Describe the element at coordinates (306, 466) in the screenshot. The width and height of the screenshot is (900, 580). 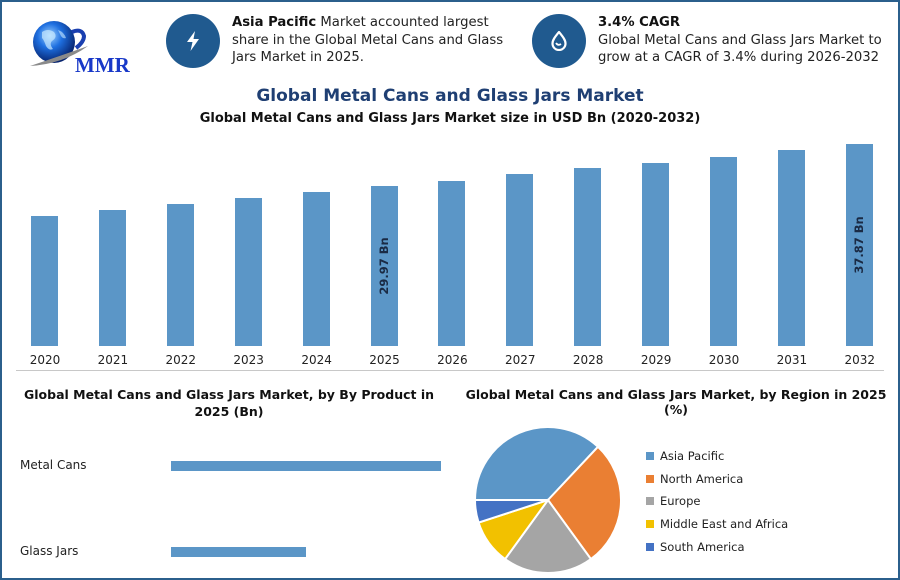
I see `product-bar-metal-cans` at that location.